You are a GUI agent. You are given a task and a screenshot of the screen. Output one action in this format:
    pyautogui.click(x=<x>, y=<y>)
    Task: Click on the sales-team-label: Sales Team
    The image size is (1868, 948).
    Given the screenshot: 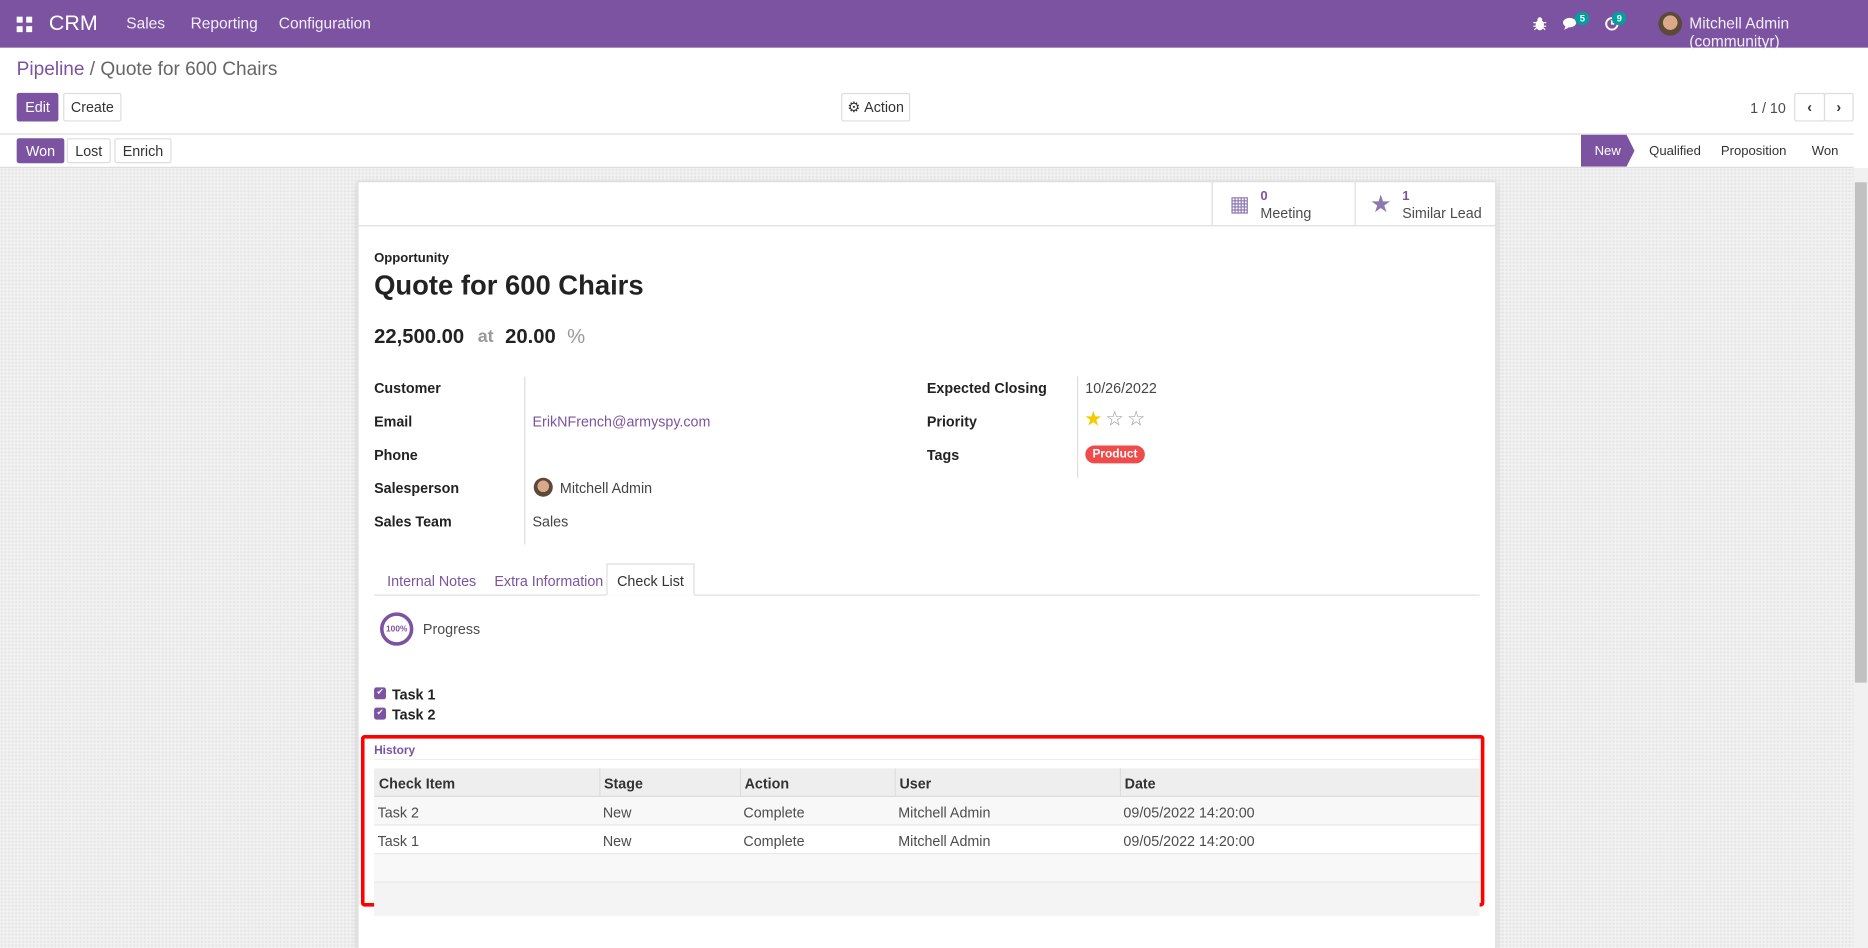 What is the action you would take?
    pyautogui.click(x=413, y=522)
    